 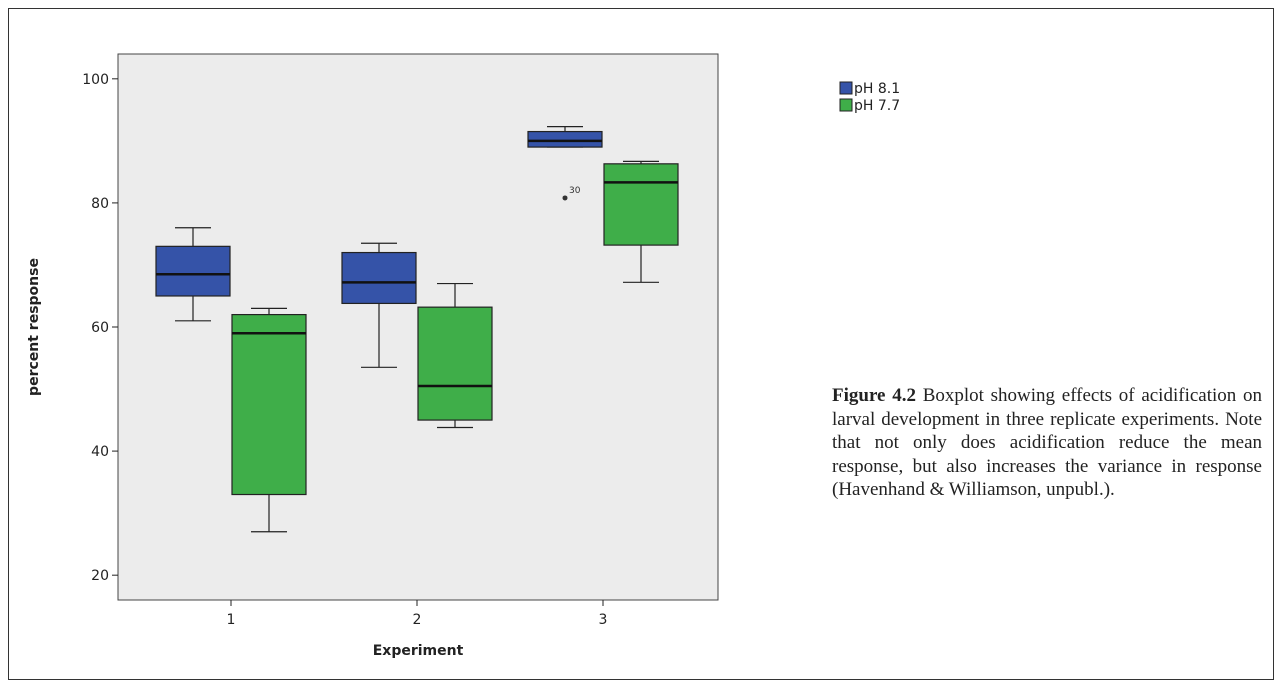 I want to click on legend: pH 8.1pH 7.7, so click(x=869, y=97).